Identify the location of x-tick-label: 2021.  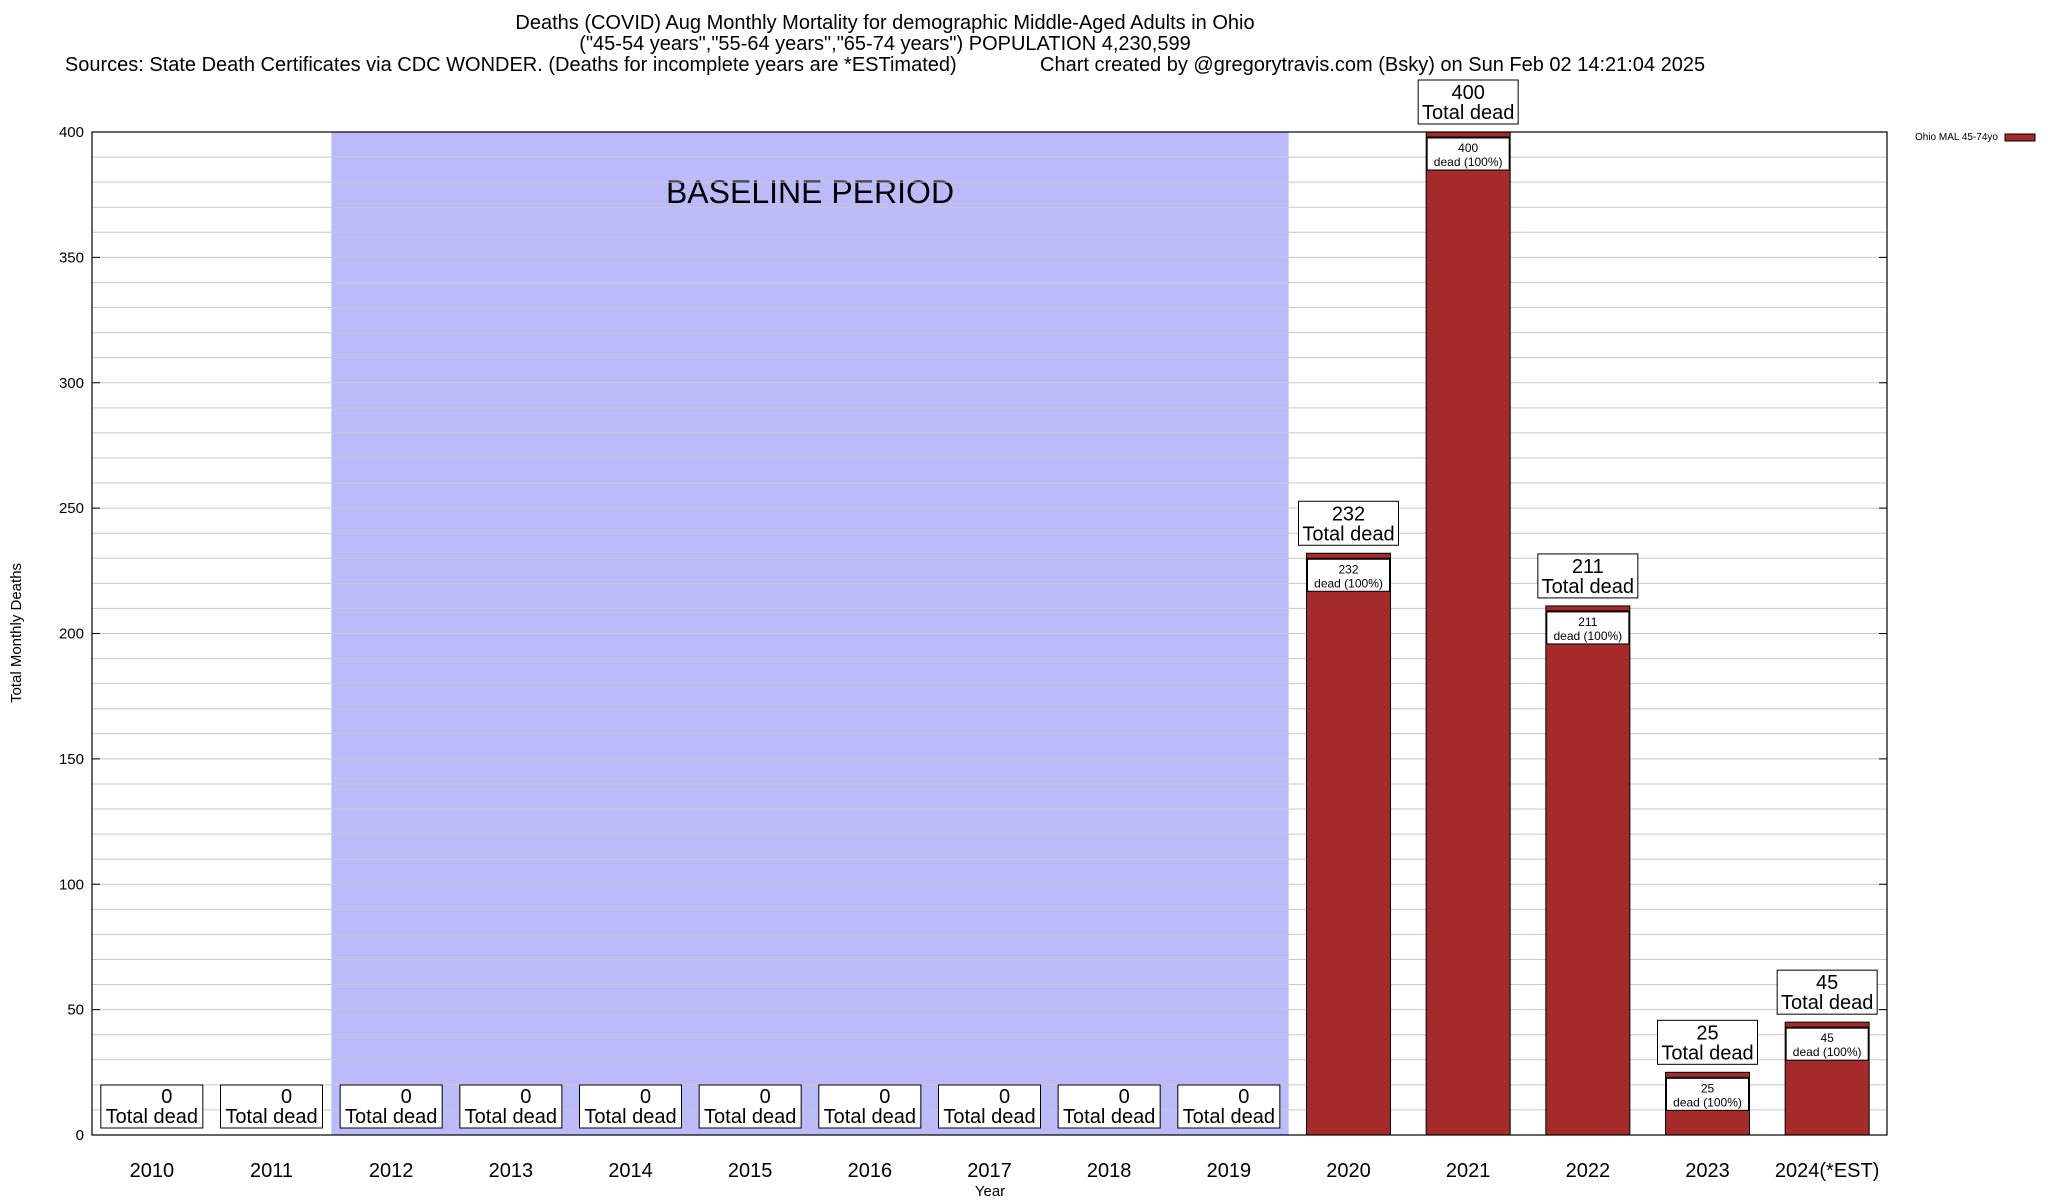
(1468, 1171).